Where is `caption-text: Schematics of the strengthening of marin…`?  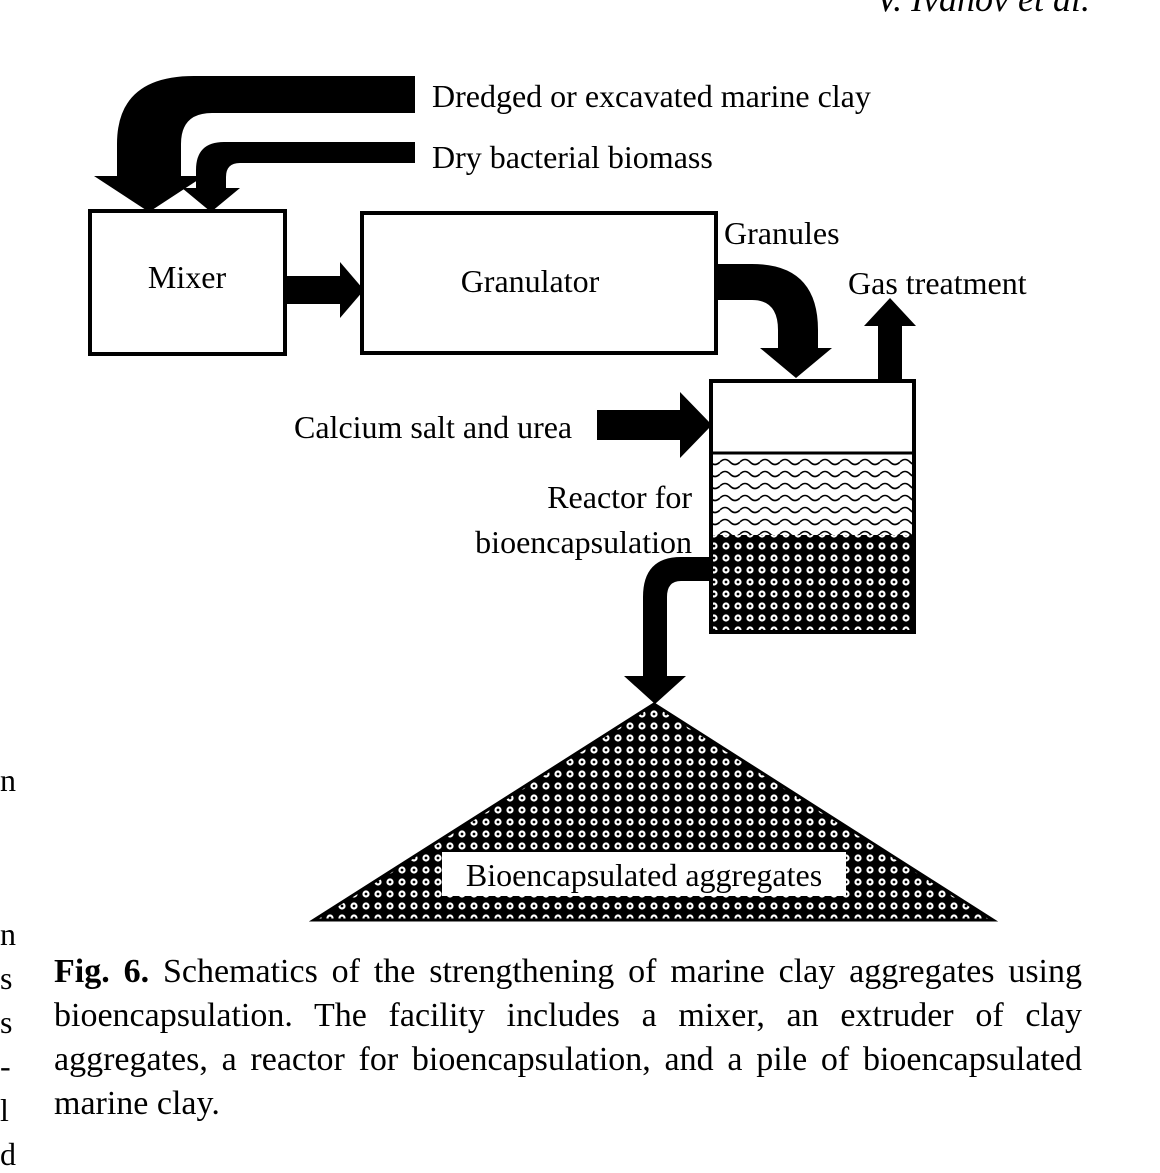
caption-text: Schematics of the strengthening of marin… is located at coordinates (568, 1037).